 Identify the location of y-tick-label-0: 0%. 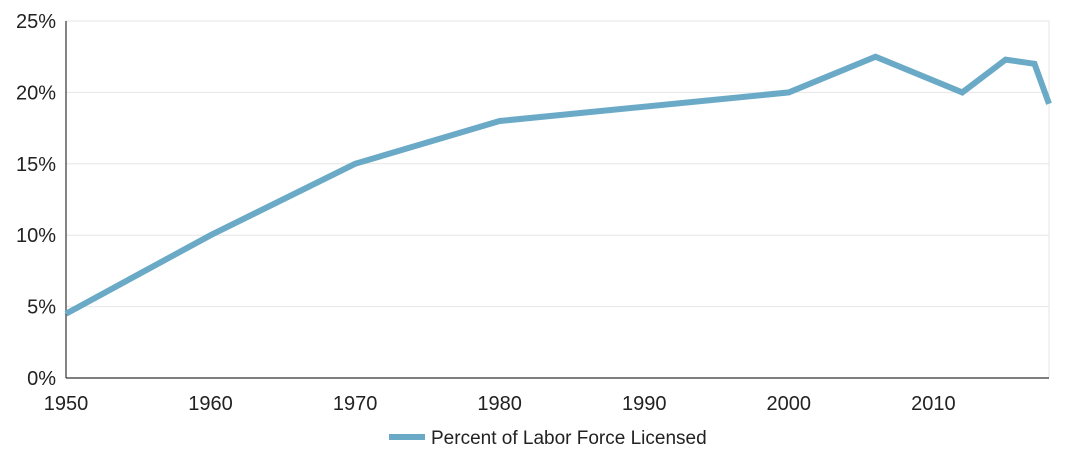
(41, 379).